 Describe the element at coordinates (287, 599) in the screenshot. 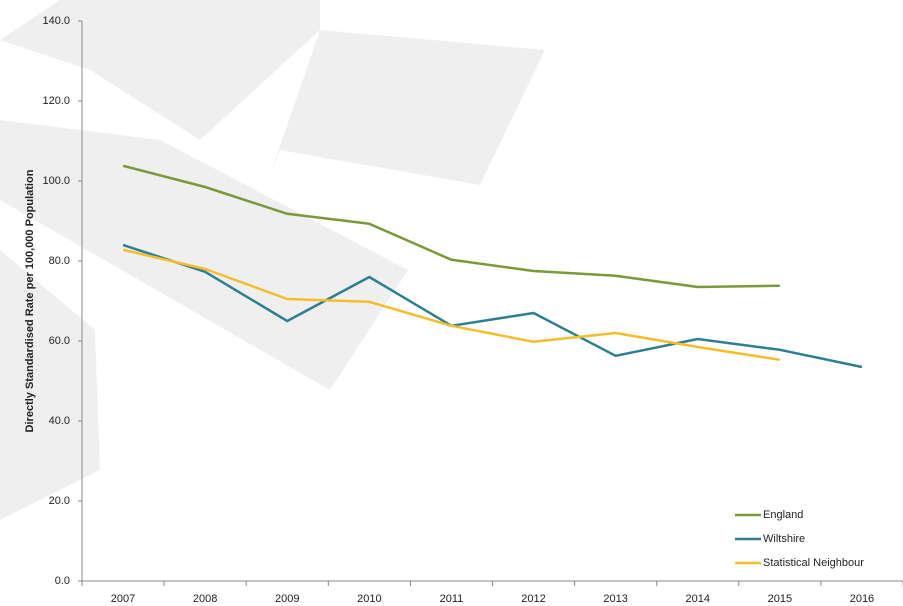

I see `x-tick-label: 2009` at that location.